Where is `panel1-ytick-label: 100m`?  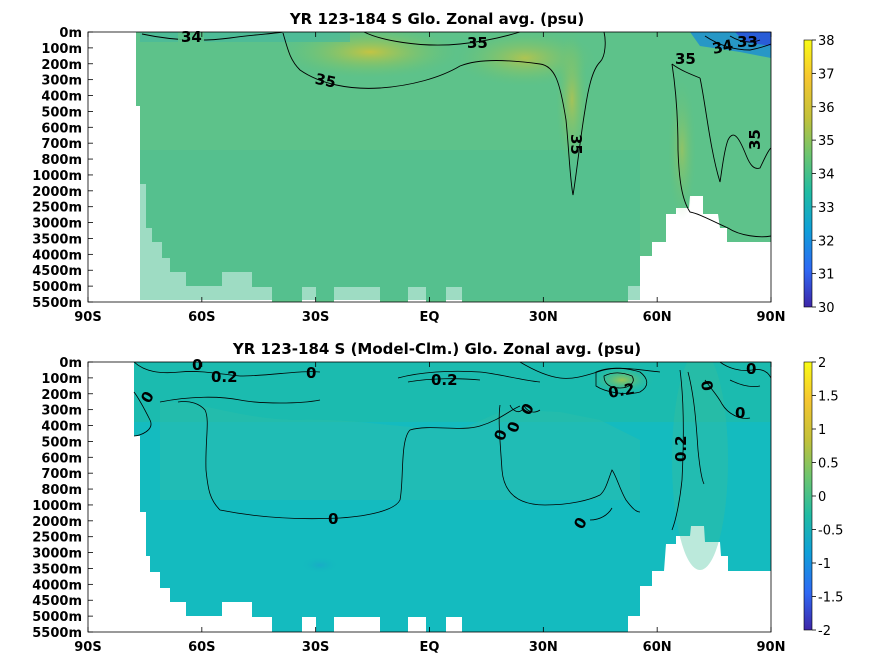 panel1-ytick-label: 100m is located at coordinates (61, 49).